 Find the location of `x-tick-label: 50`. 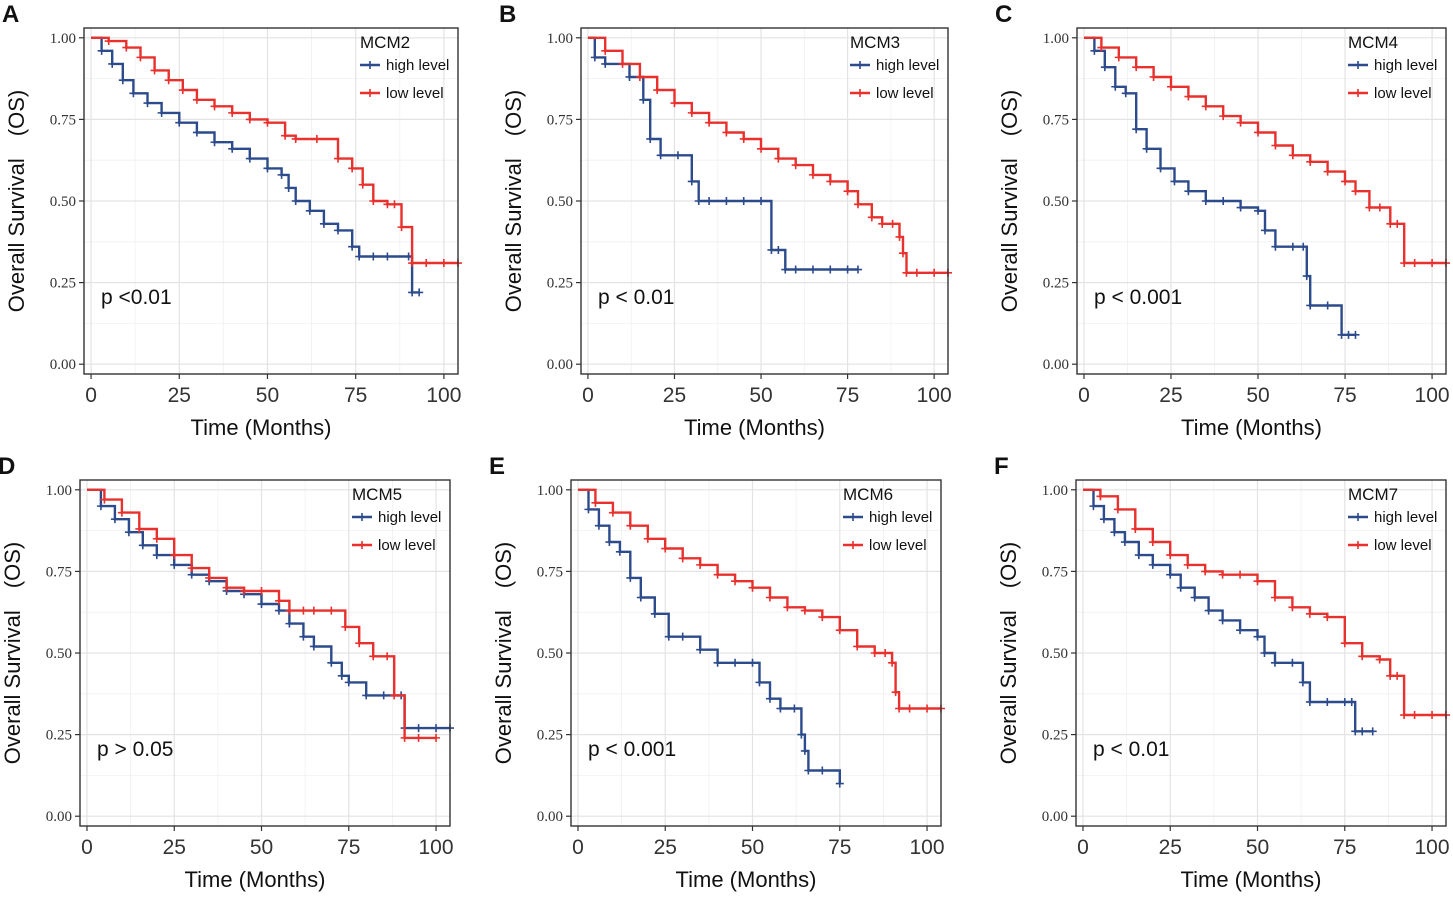

x-tick-label: 50 is located at coordinates (1257, 395).